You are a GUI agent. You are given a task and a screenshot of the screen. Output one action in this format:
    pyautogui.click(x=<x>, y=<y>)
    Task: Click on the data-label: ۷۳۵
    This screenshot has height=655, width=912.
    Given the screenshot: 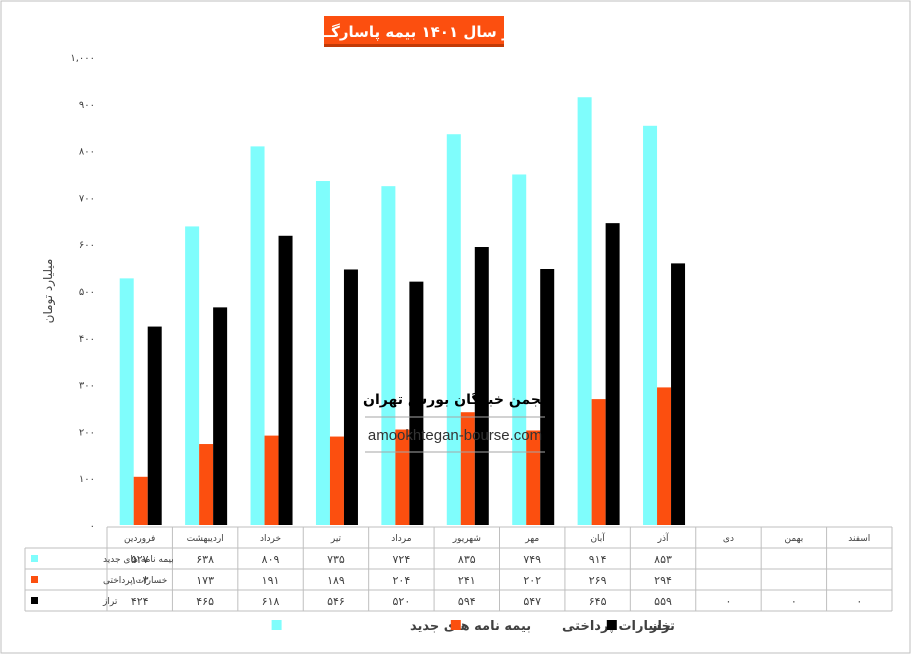 What is the action you would take?
    pyautogui.click(x=336, y=559)
    